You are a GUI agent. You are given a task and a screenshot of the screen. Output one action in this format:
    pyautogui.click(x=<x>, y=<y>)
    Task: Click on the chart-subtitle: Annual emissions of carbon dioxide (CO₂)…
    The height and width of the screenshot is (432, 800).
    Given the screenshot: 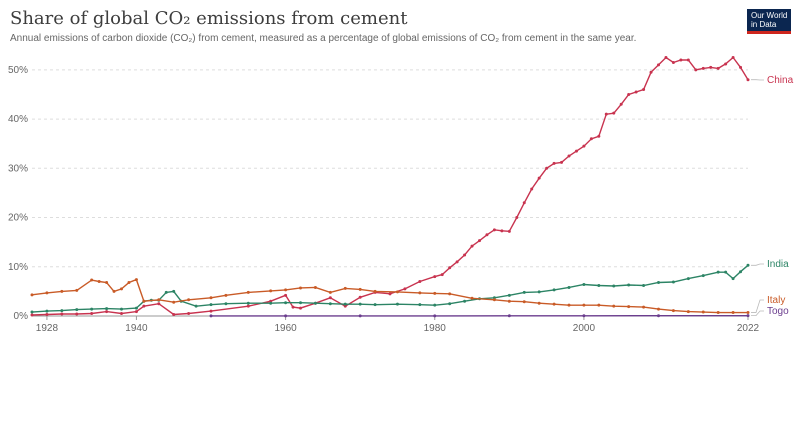 What is the action you would take?
    pyautogui.click(x=323, y=38)
    